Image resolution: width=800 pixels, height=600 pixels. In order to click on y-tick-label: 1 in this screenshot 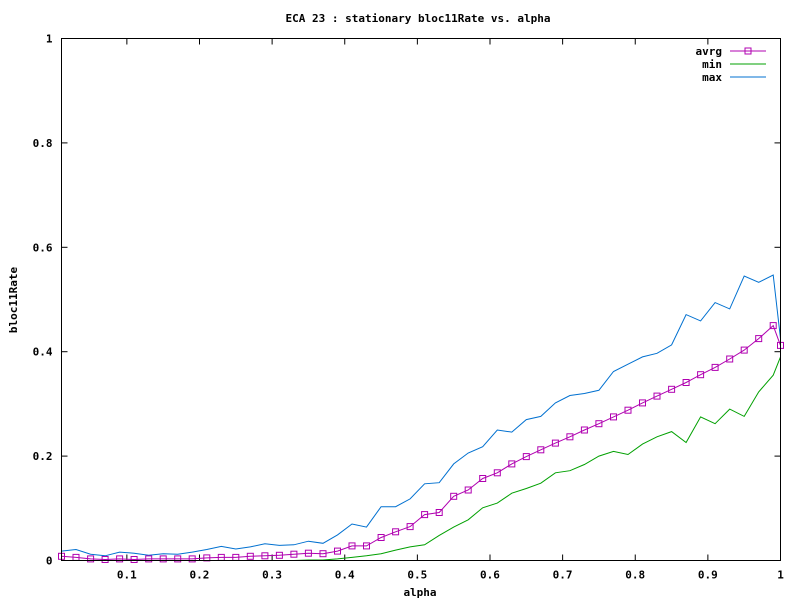, I will do `click(49, 39)`.